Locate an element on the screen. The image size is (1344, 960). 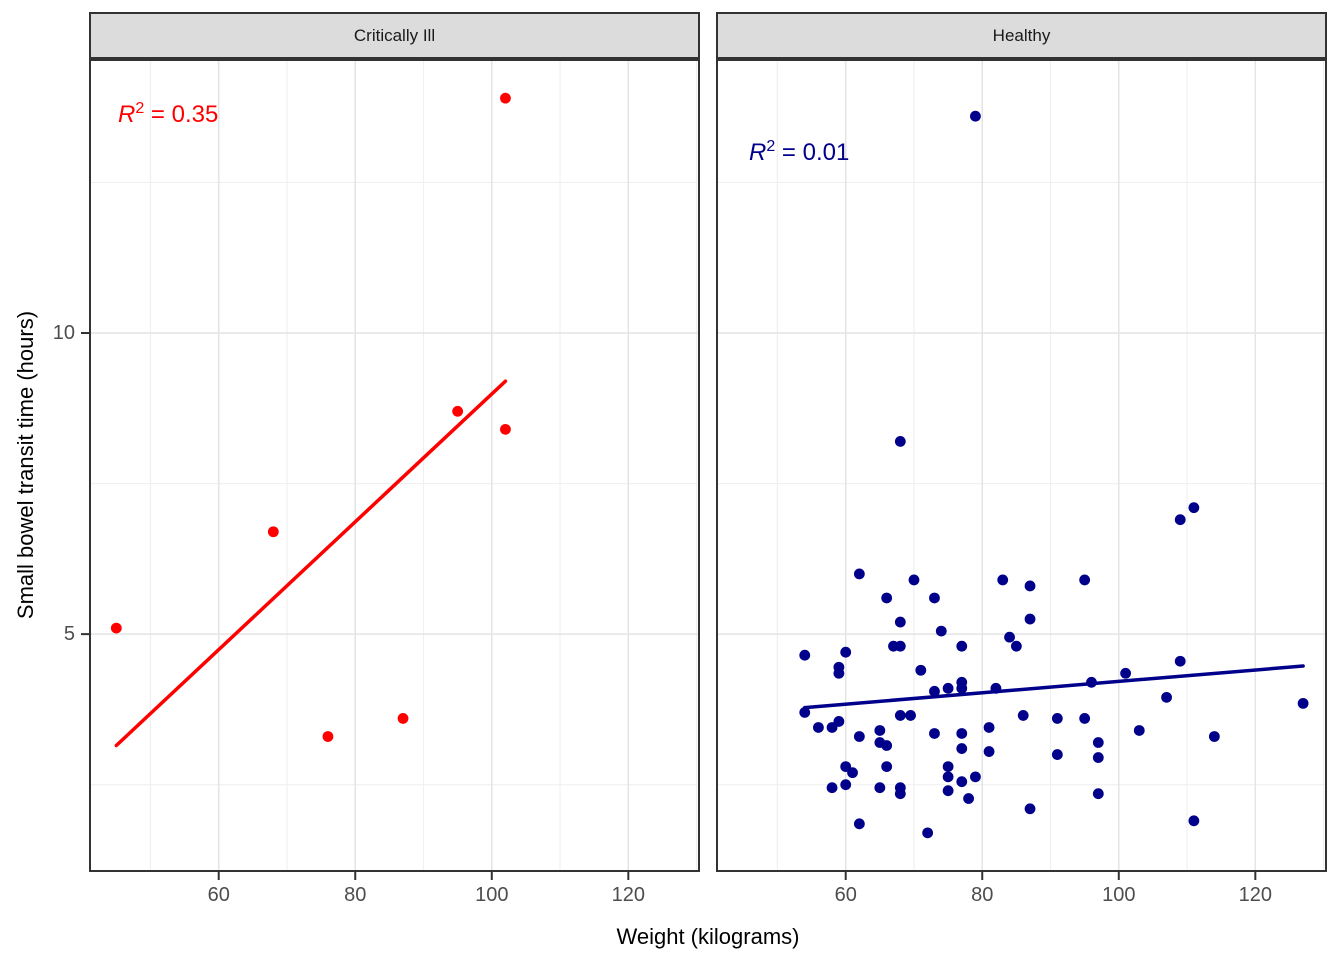
facet-strip-healthy: Healthy is located at coordinates (1021, 35).